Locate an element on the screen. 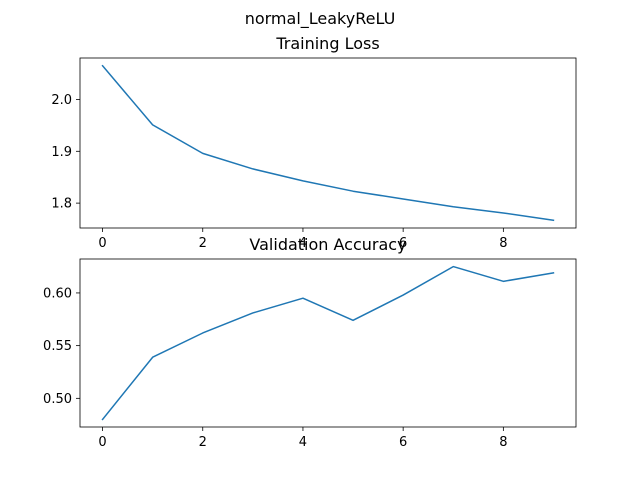 The width and height of the screenshot is (640, 480). y-tick-label: 0.55 is located at coordinates (57, 346).